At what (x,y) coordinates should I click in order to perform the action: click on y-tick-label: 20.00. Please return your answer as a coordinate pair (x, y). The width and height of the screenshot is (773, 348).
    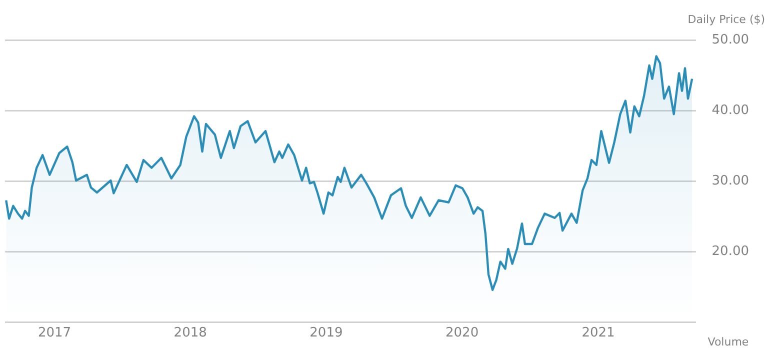
    Looking at the image, I should click on (730, 252).